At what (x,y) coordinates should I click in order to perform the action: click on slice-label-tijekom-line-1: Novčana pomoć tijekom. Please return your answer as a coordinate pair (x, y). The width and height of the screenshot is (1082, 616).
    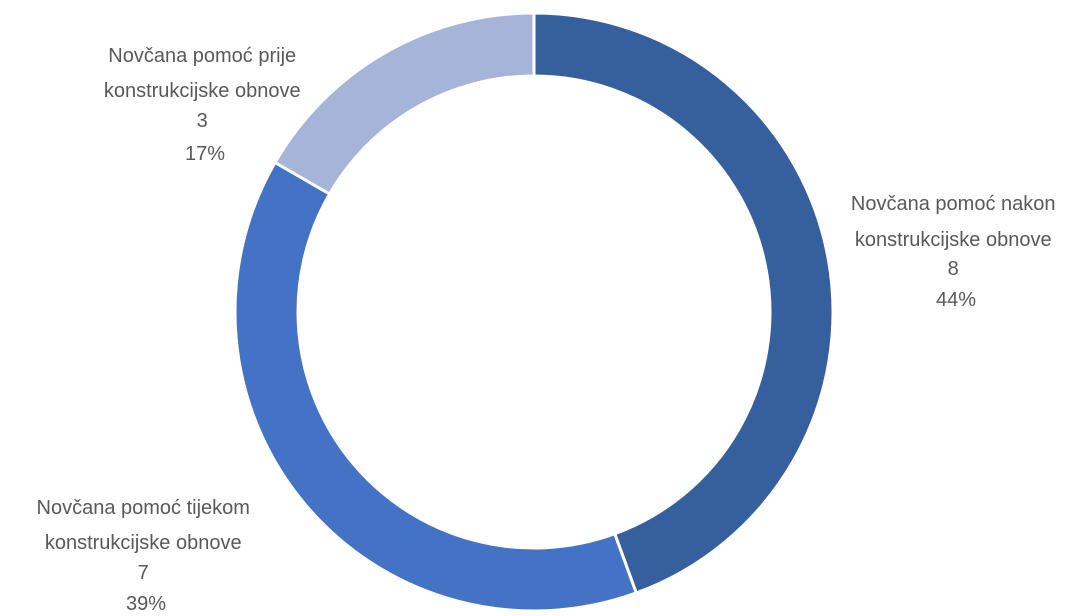
    Looking at the image, I should click on (143, 508).